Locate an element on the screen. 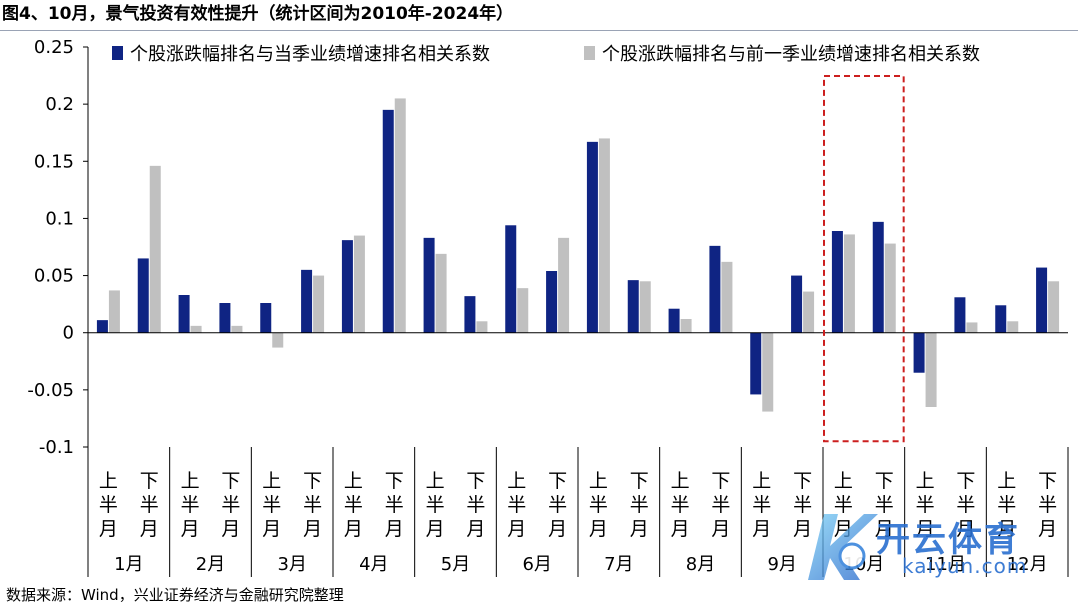  month-label: 5月 is located at coordinates (455, 564).